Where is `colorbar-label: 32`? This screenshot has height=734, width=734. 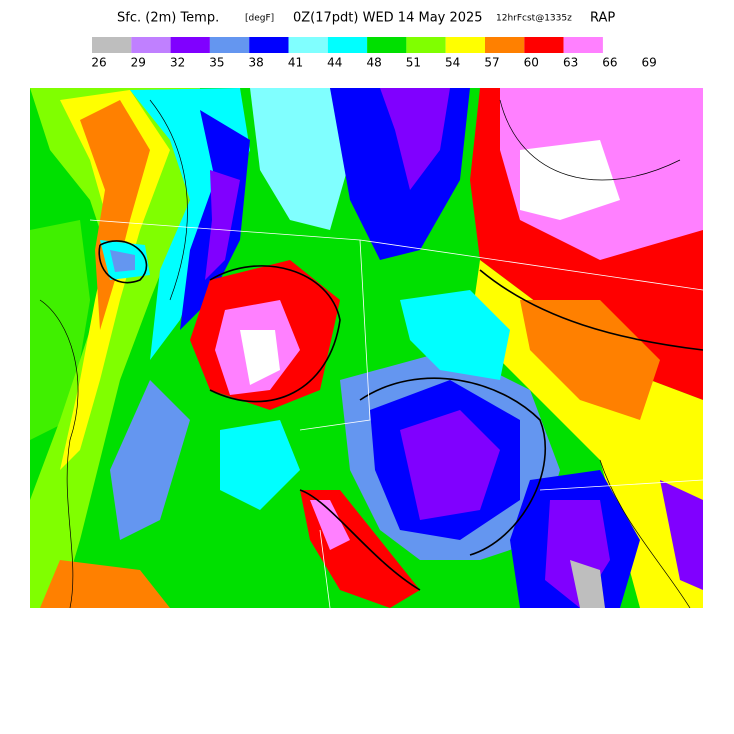 colorbar-label: 32 is located at coordinates (177, 63).